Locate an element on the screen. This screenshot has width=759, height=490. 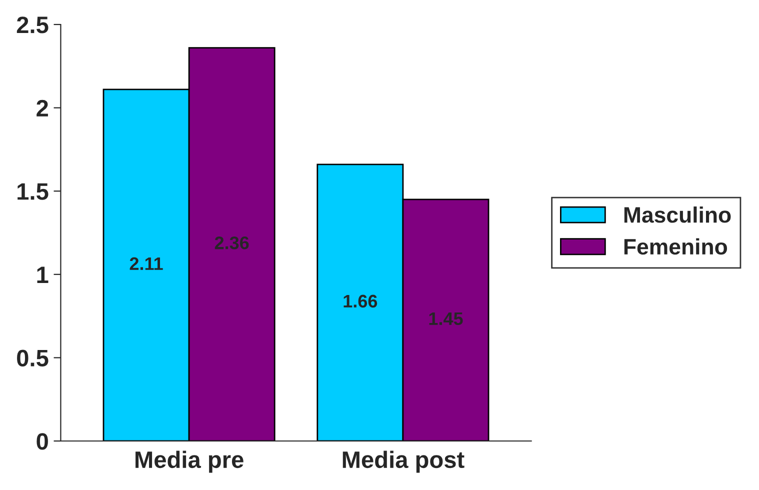
x-tick-label: Media post is located at coordinates (403, 461).